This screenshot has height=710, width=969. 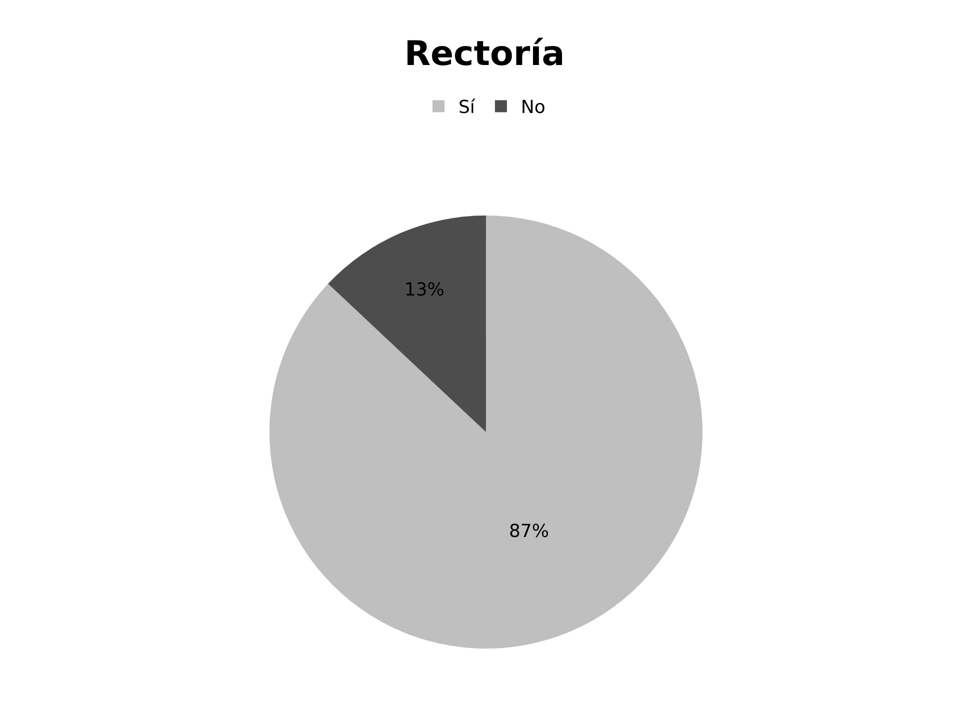 What do you see at coordinates (424, 289) in the screenshot?
I see `data-label: 13%` at bounding box center [424, 289].